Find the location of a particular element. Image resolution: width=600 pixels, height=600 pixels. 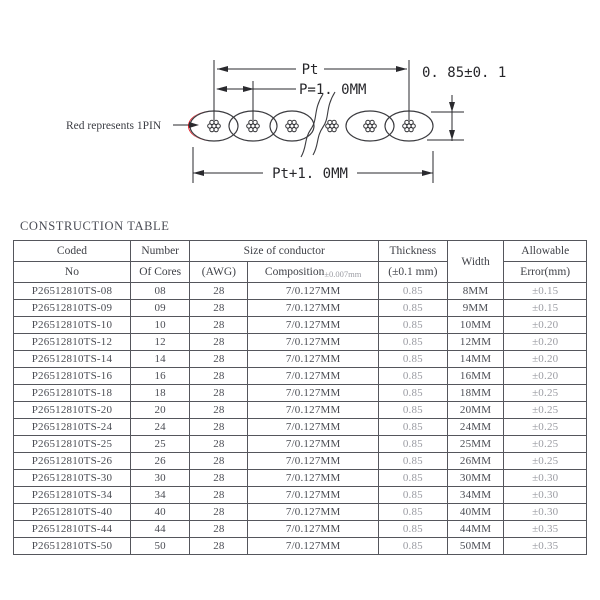

header-allowable: Allowable is located at coordinates (545, 251).